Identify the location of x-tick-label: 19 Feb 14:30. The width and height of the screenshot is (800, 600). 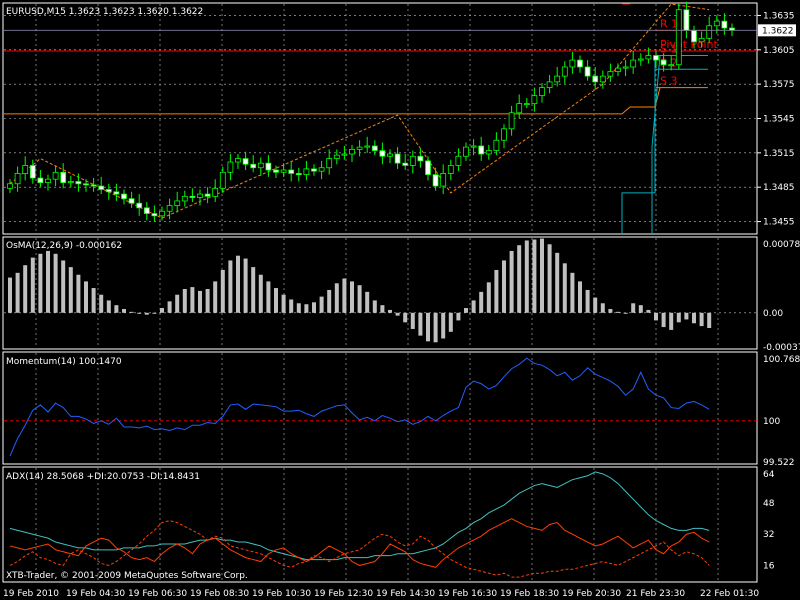
(405, 594).